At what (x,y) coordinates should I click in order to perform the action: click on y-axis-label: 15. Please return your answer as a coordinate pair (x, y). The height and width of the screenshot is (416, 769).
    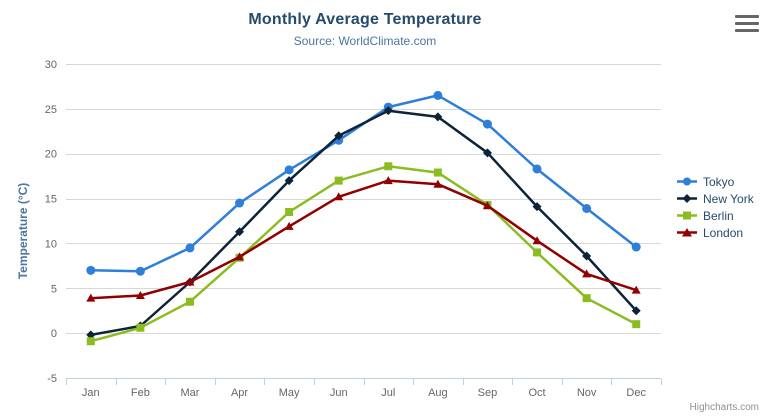
    Looking at the image, I should click on (51, 200).